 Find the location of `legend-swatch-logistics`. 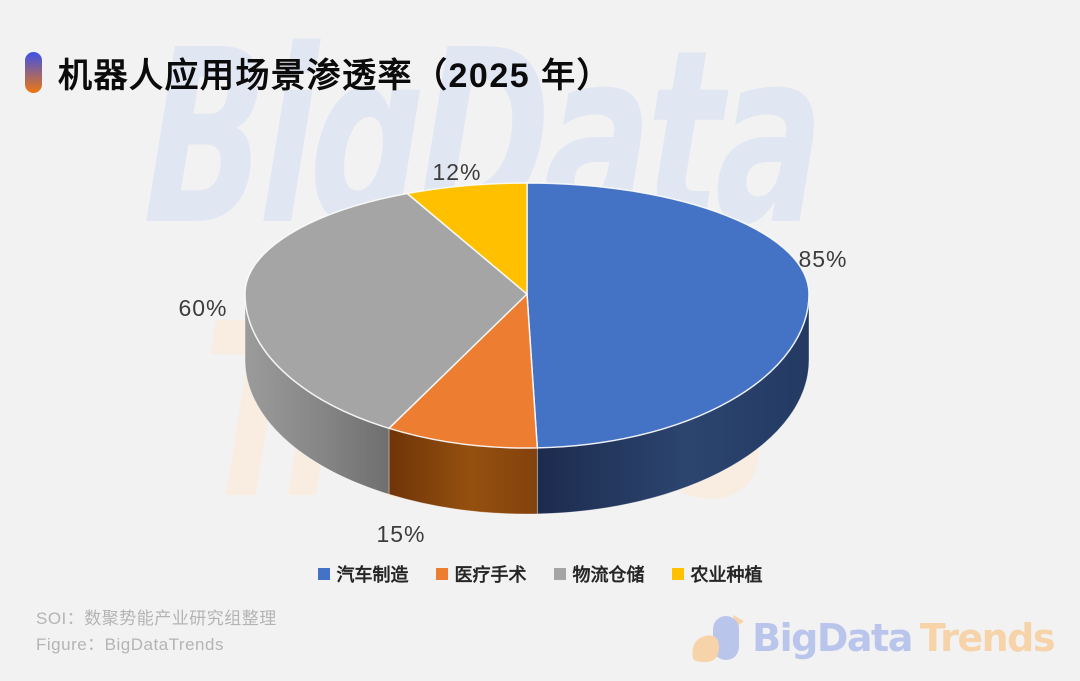

legend-swatch-logistics is located at coordinates (559, 574).